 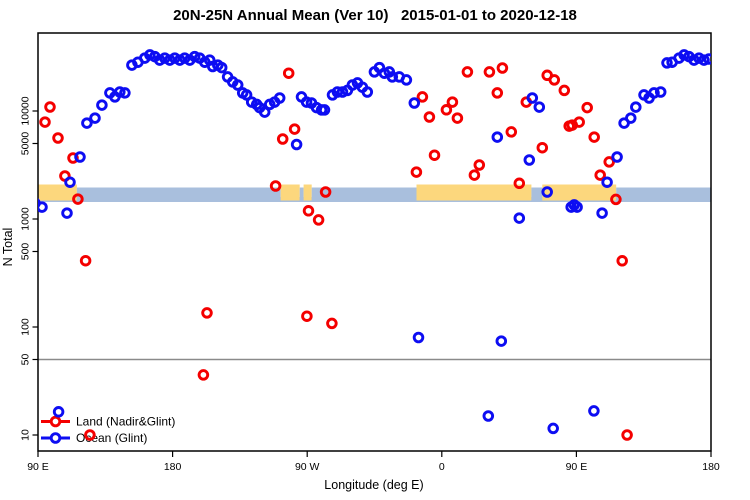 I want to click on x-tick-label: 90 W, so click(x=307, y=467).